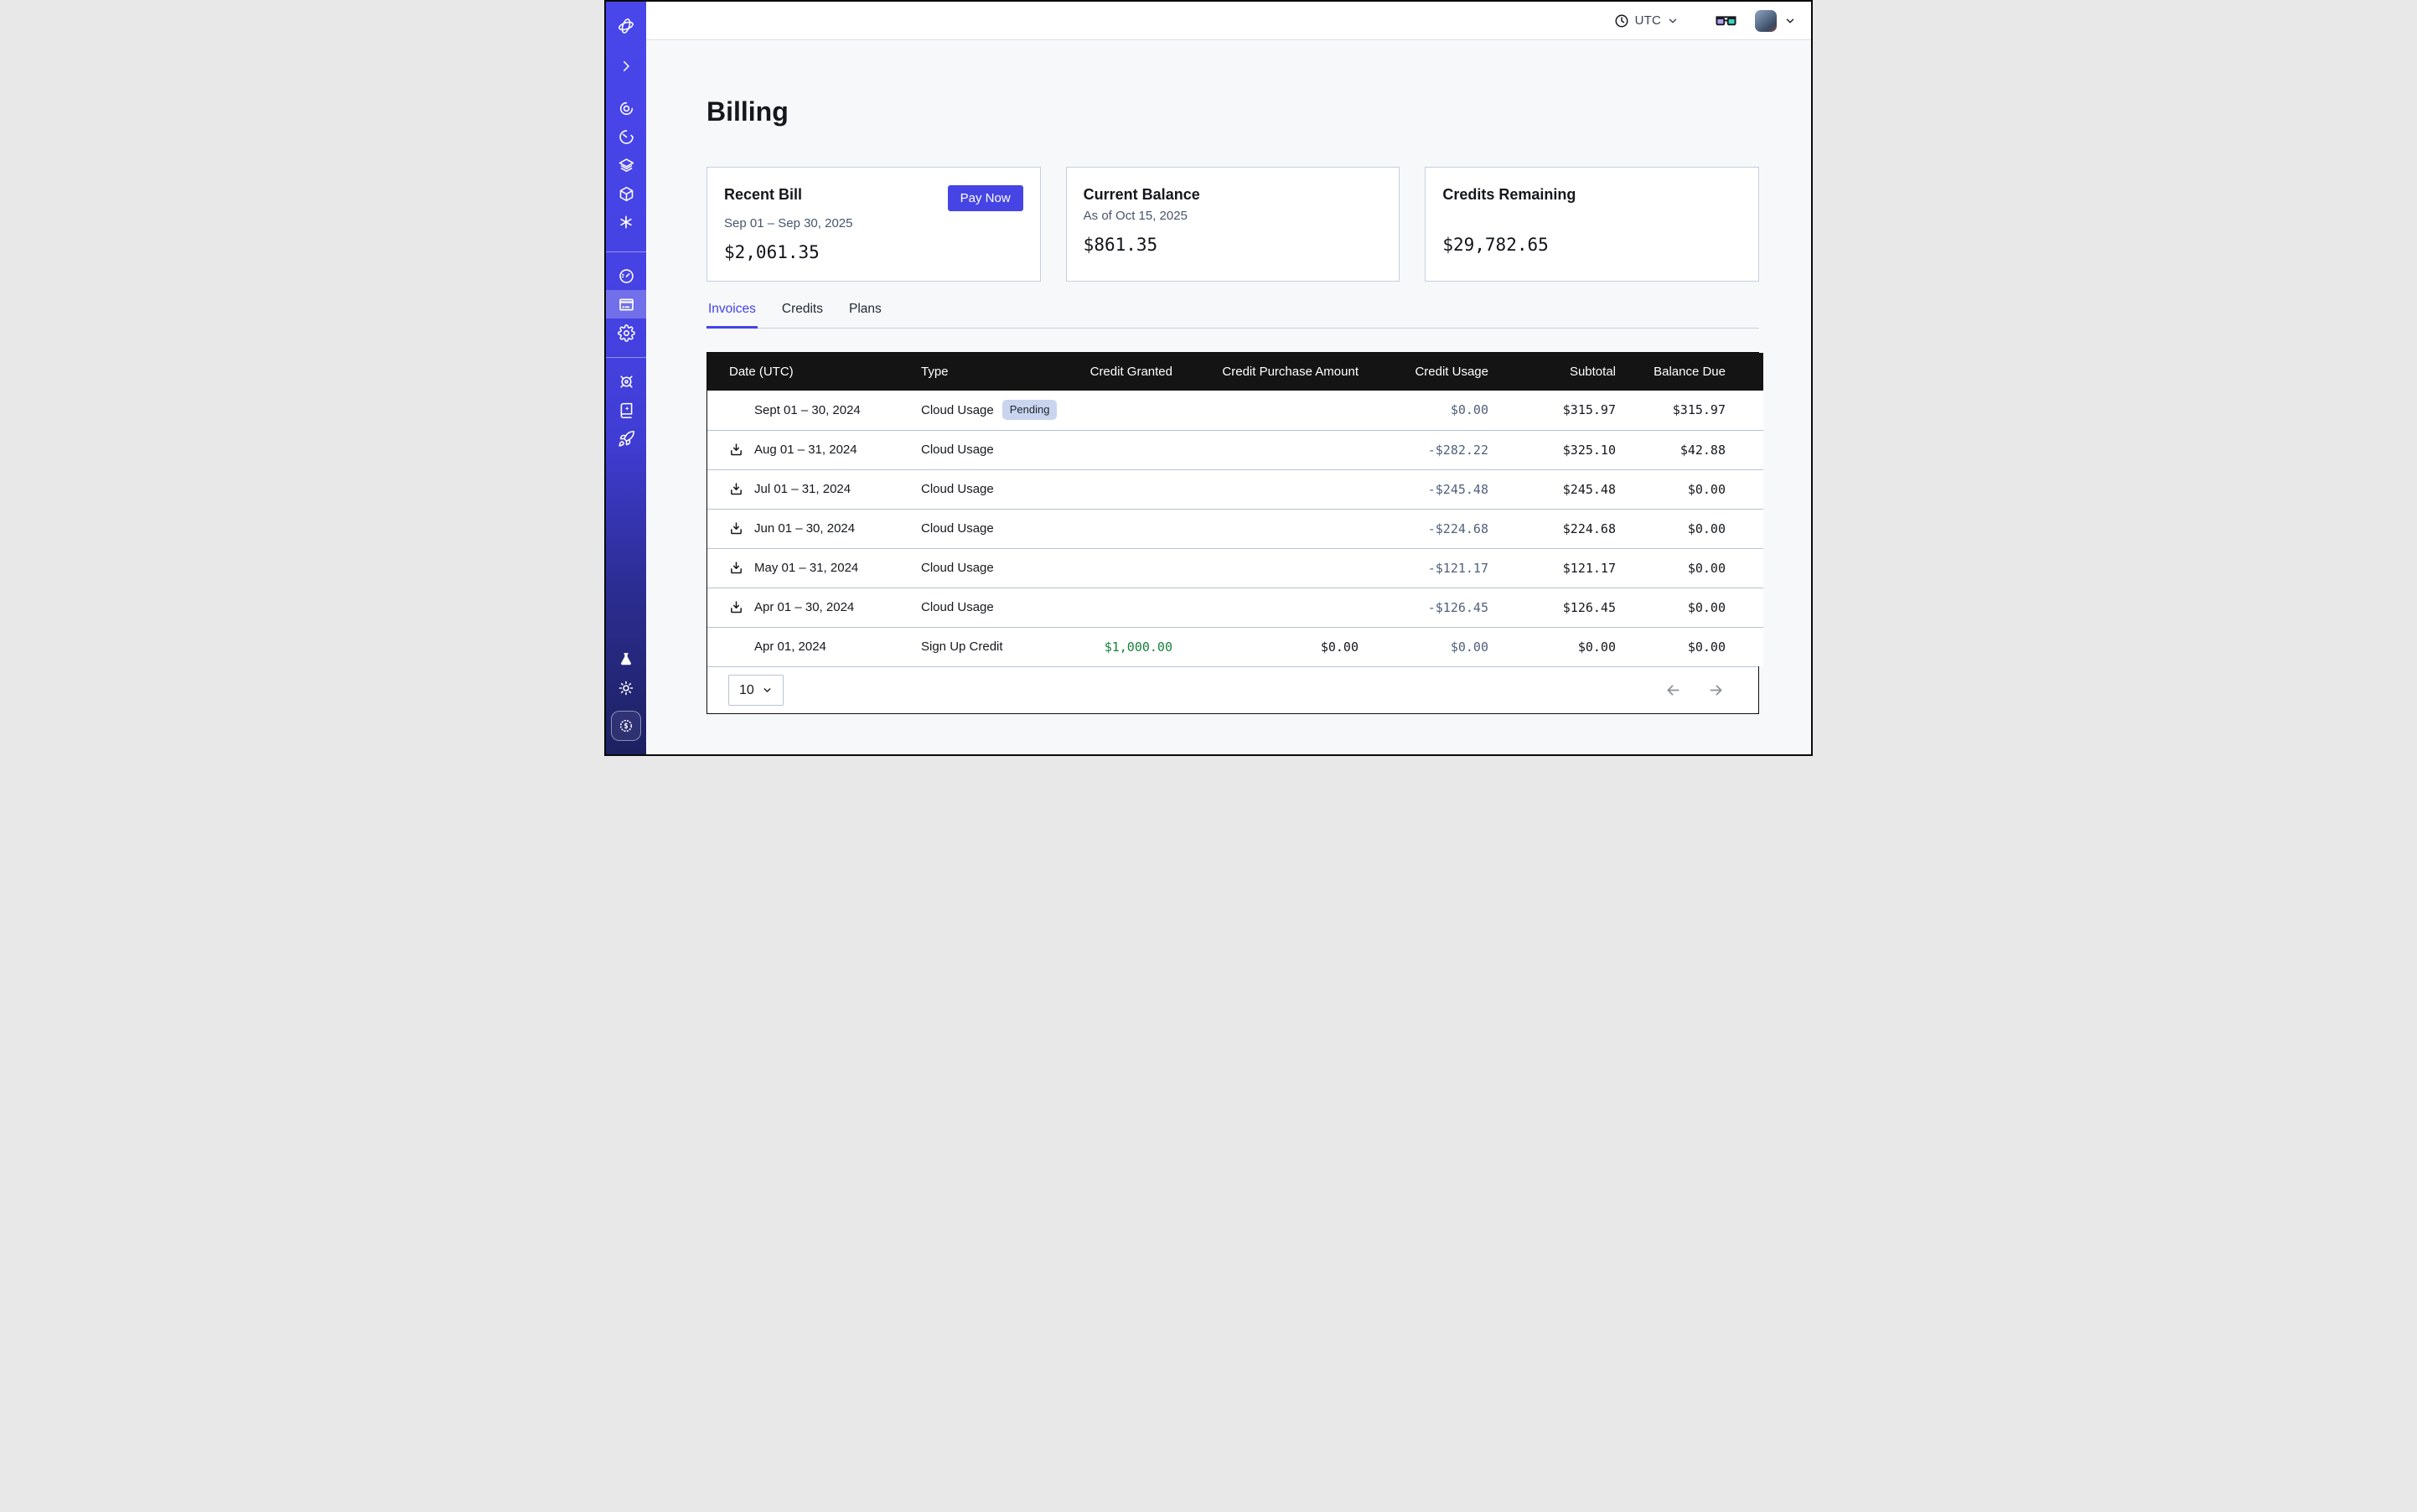 This screenshot has height=1512, width=2417. Describe the element at coordinates (626, 357) in the screenshot. I see `sidebar-divider` at that location.